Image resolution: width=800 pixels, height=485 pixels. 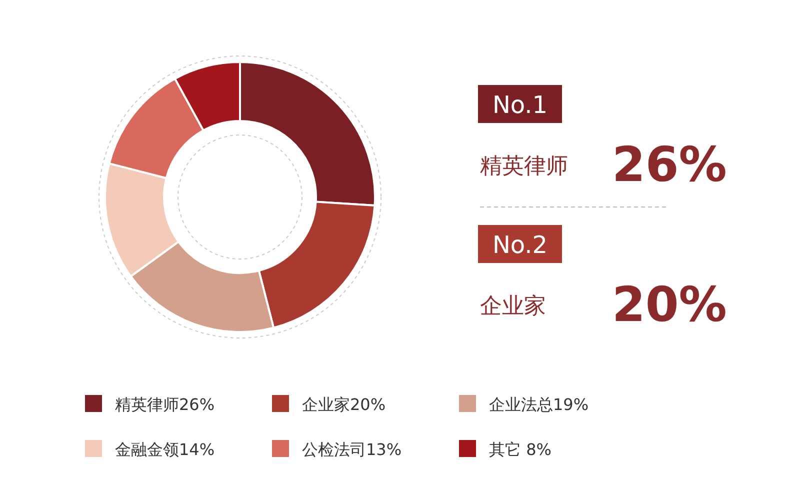 What do you see at coordinates (520, 105) in the screenshot?
I see `text: No.1` at bounding box center [520, 105].